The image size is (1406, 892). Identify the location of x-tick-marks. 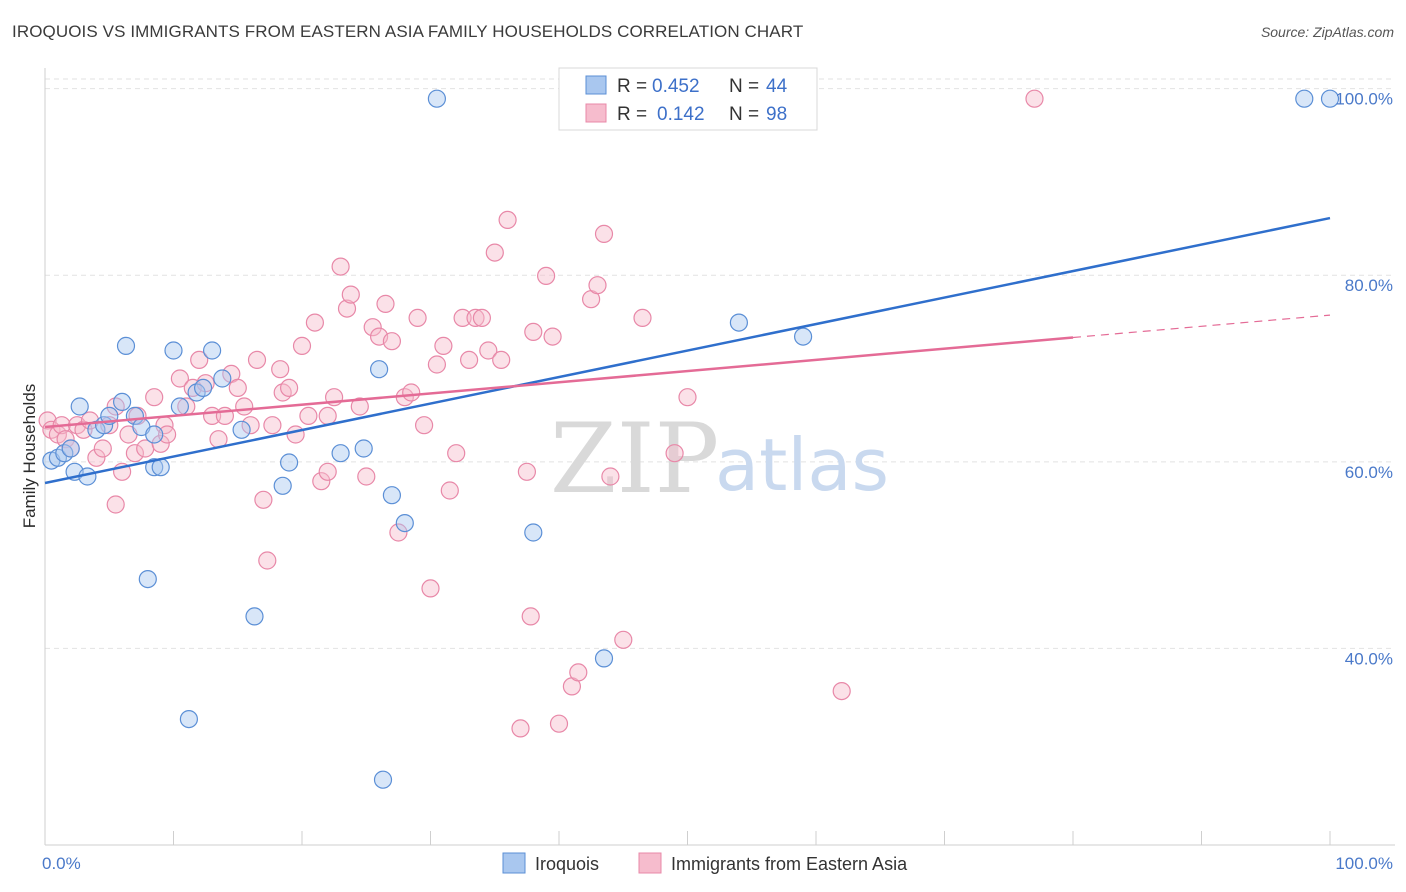
(687, 838).